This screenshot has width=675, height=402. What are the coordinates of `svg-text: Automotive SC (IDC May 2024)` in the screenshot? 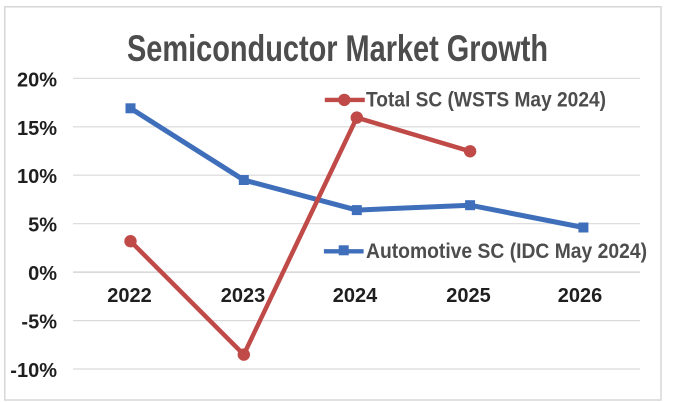 It's located at (506, 251).